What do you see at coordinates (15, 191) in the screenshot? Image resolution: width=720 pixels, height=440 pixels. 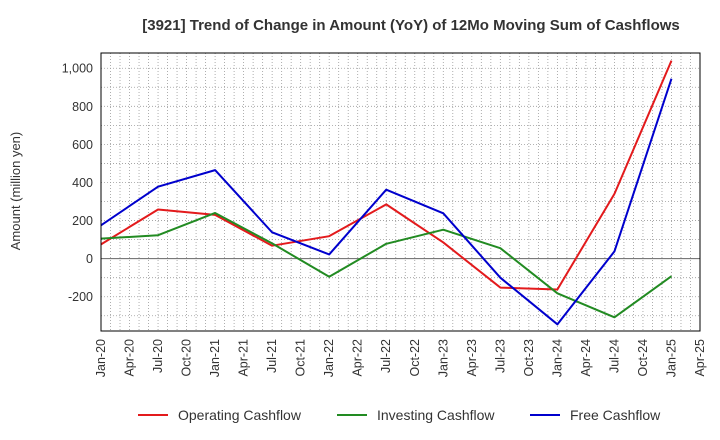 I see `y-axis-label: Amount (million yen)` at bounding box center [15, 191].